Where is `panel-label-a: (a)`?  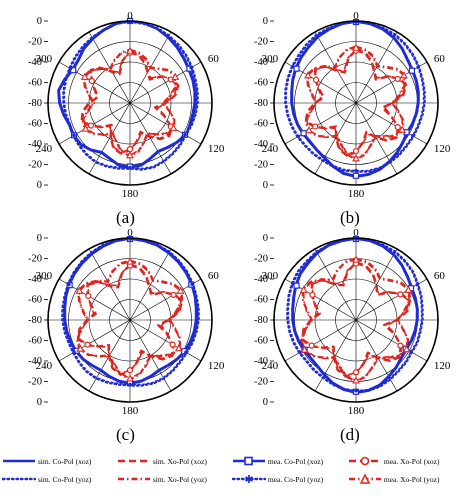 panel-label-a: (a) is located at coordinates (125, 217).